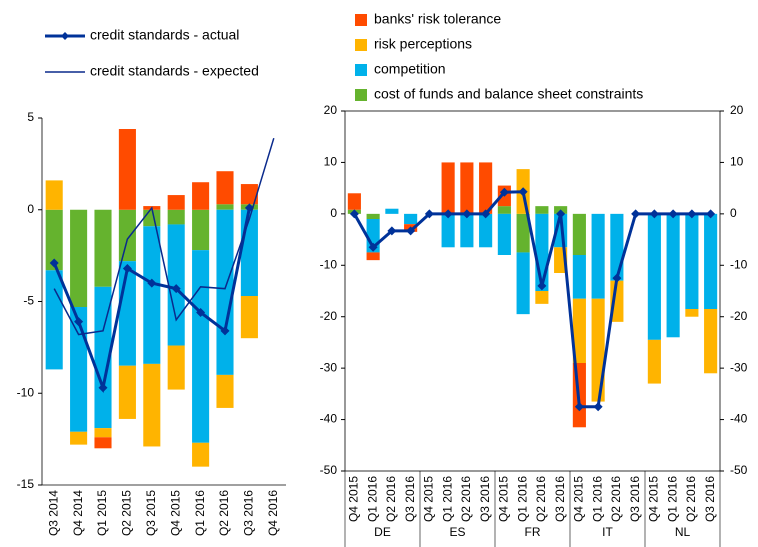 The image size is (758, 547). Describe the element at coordinates (739, 367) in the screenshot. I see `y2-tick-label: -30` at that location.